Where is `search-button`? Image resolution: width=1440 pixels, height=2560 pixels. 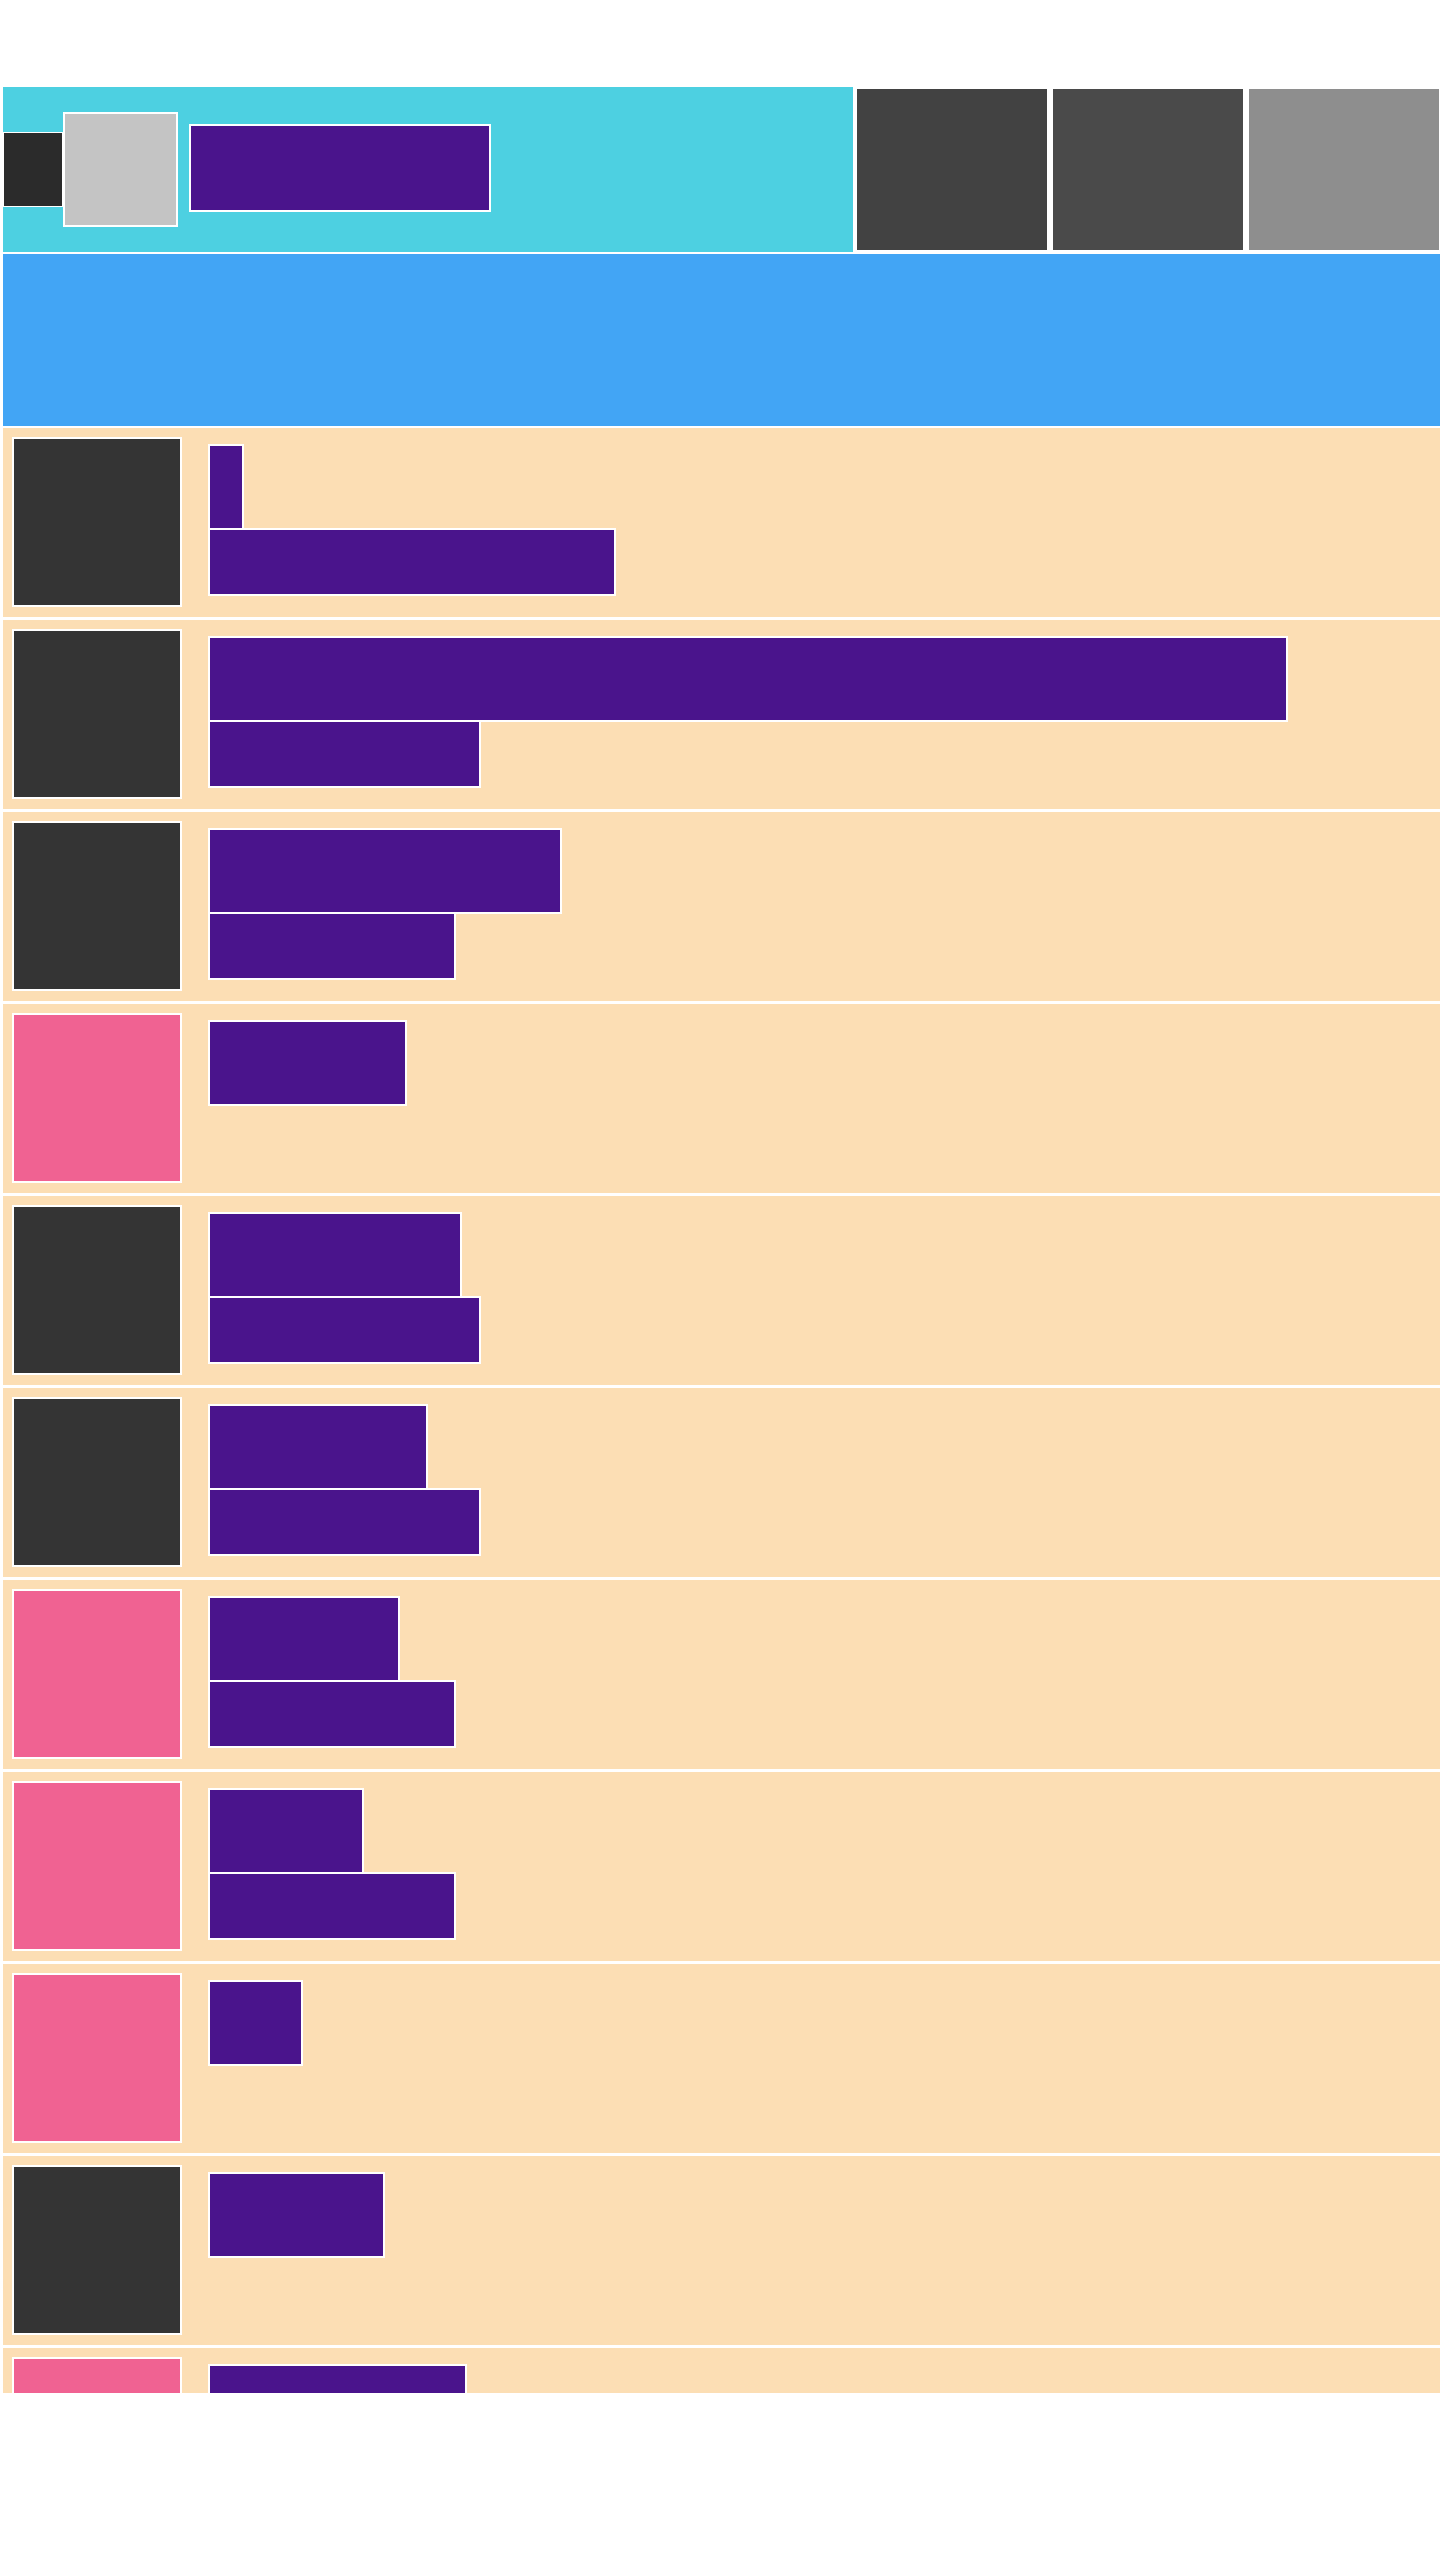
search-button is located at coordinates (952, 169).